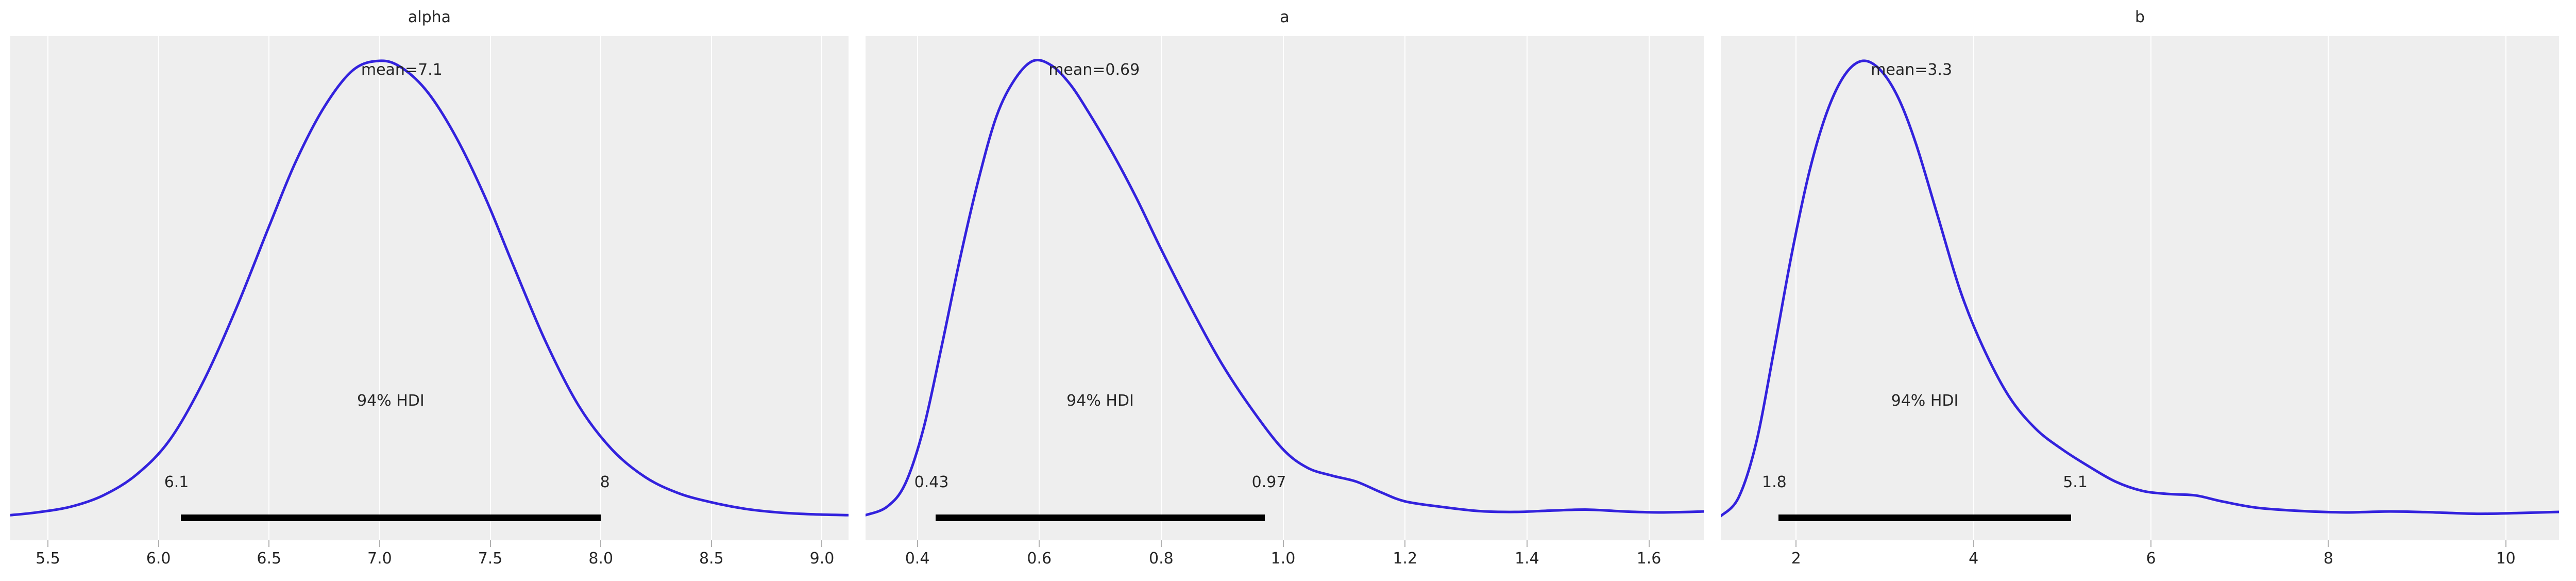 The height and width of the screenshot is (581, 2576). I want to click on hdi-upper-label: 0.97, so click(1268, 482).